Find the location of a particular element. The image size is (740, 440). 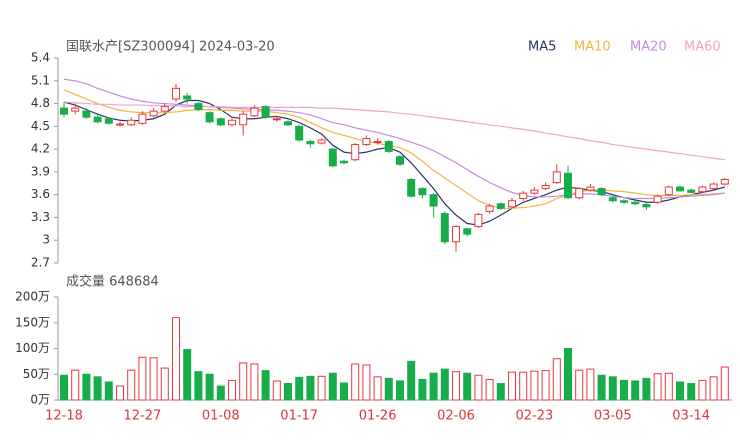

y-tick-label: 2.7 is located at coordinates (40, 263).